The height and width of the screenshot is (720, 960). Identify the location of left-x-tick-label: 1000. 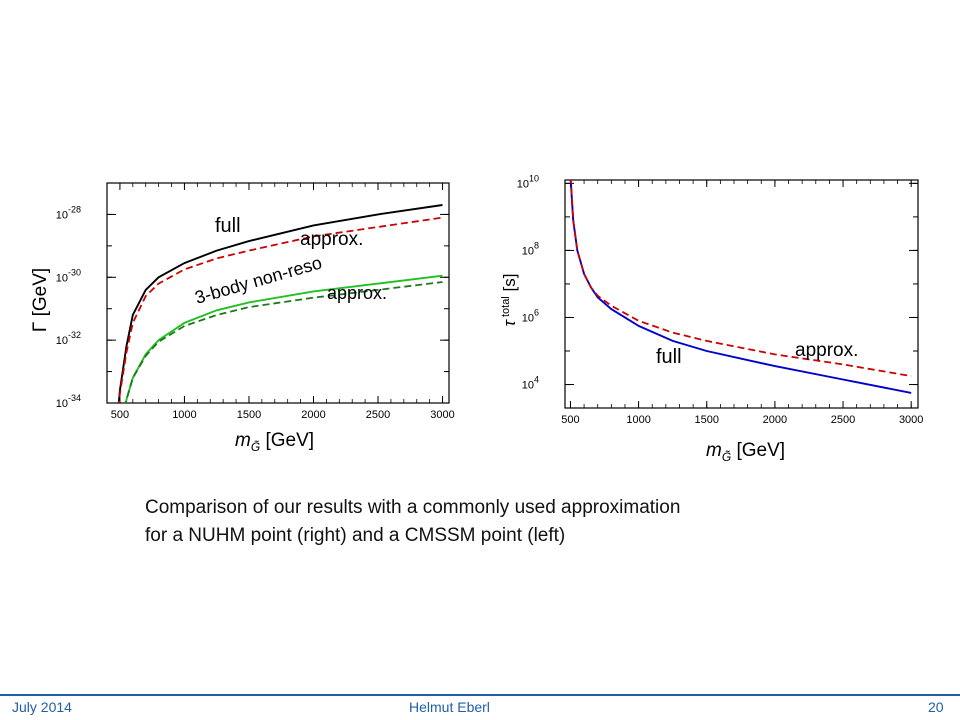
(184, 415).